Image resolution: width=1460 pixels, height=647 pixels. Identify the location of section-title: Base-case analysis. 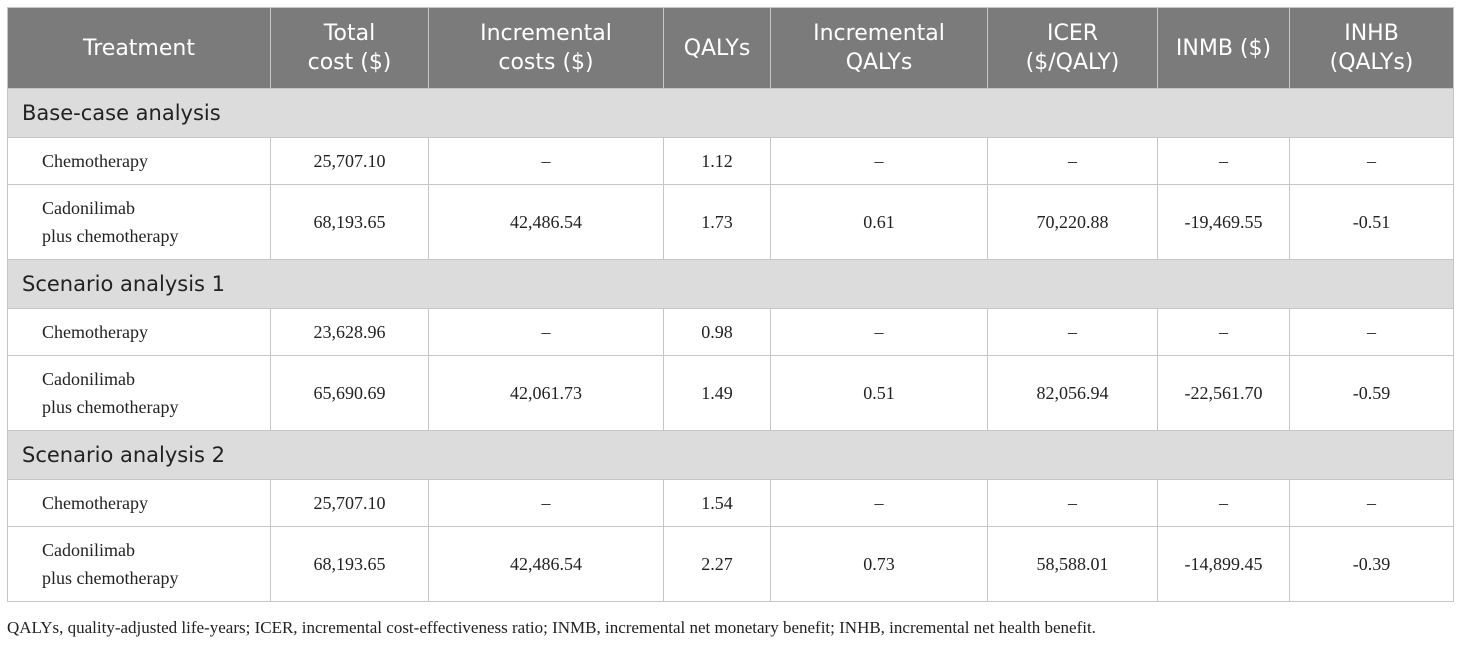
(730, 113).